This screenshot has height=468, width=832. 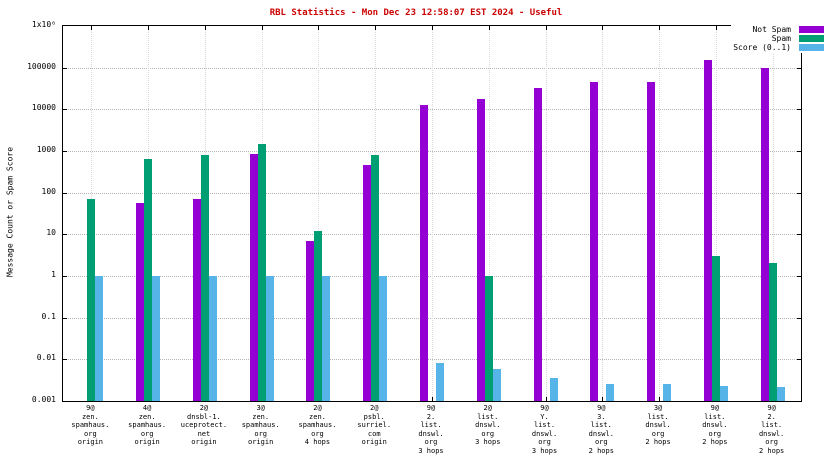 What do you see at coordinates (43, 399) in the screenshot?
I see `y-tick-label: 0.001` at bounding box center [43, 399].